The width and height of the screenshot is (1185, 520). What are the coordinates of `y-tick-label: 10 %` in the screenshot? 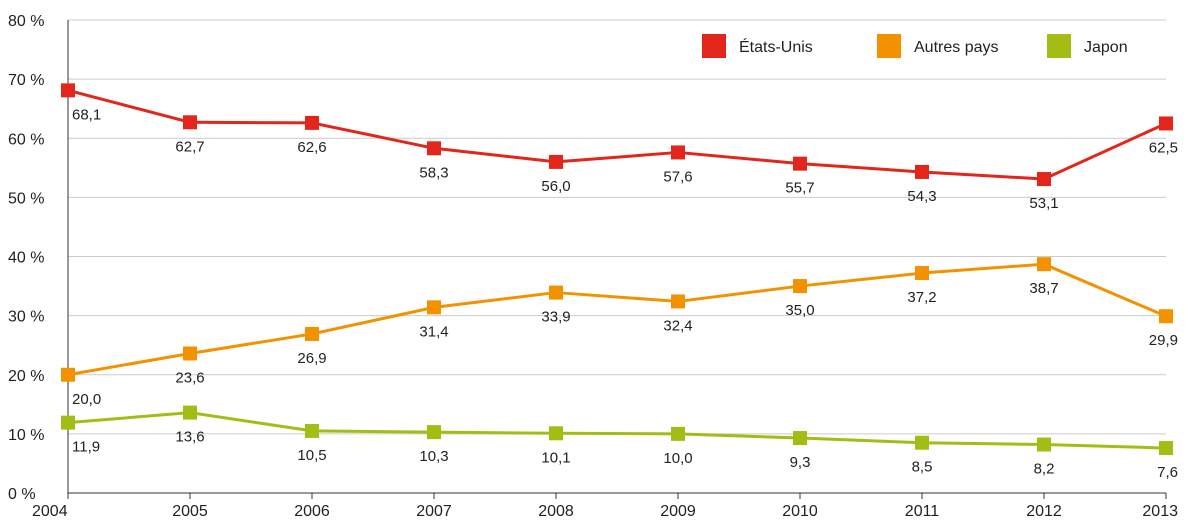 It's located at (26, 435).